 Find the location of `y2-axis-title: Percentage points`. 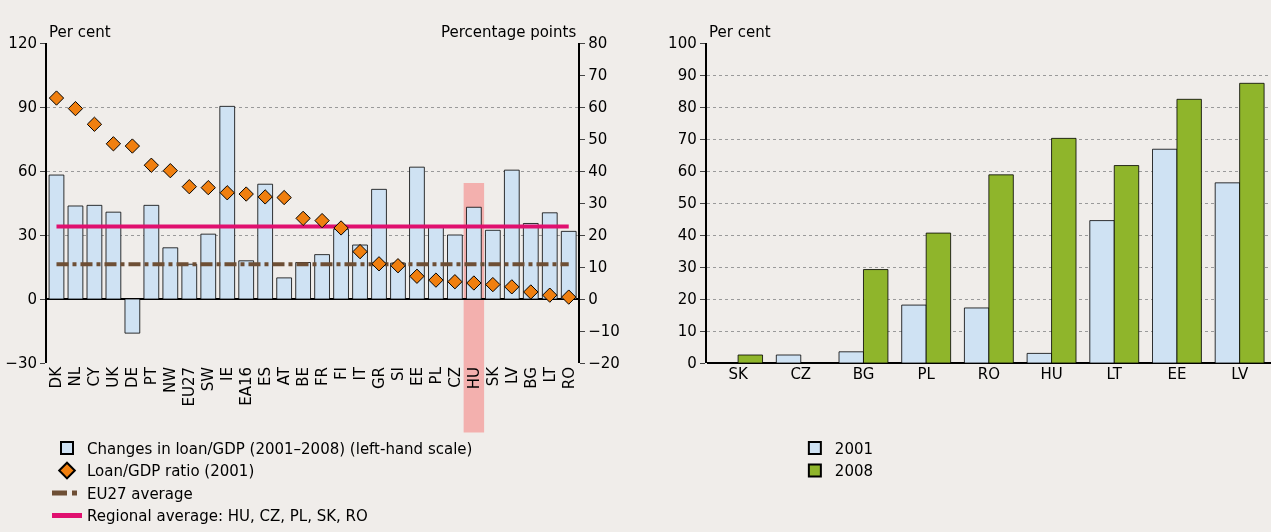

y2-axis-title: Percentage points is located at coordinates (509, 32).